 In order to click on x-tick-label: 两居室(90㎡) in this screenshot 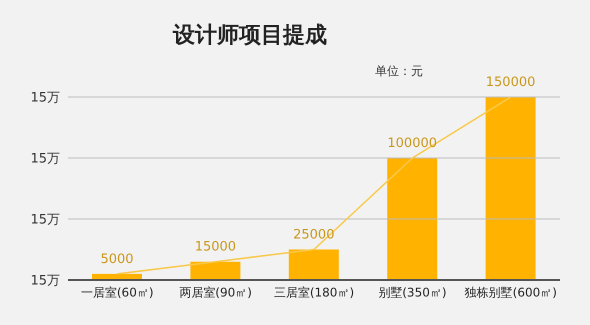, I will do `click(215, 293)`.